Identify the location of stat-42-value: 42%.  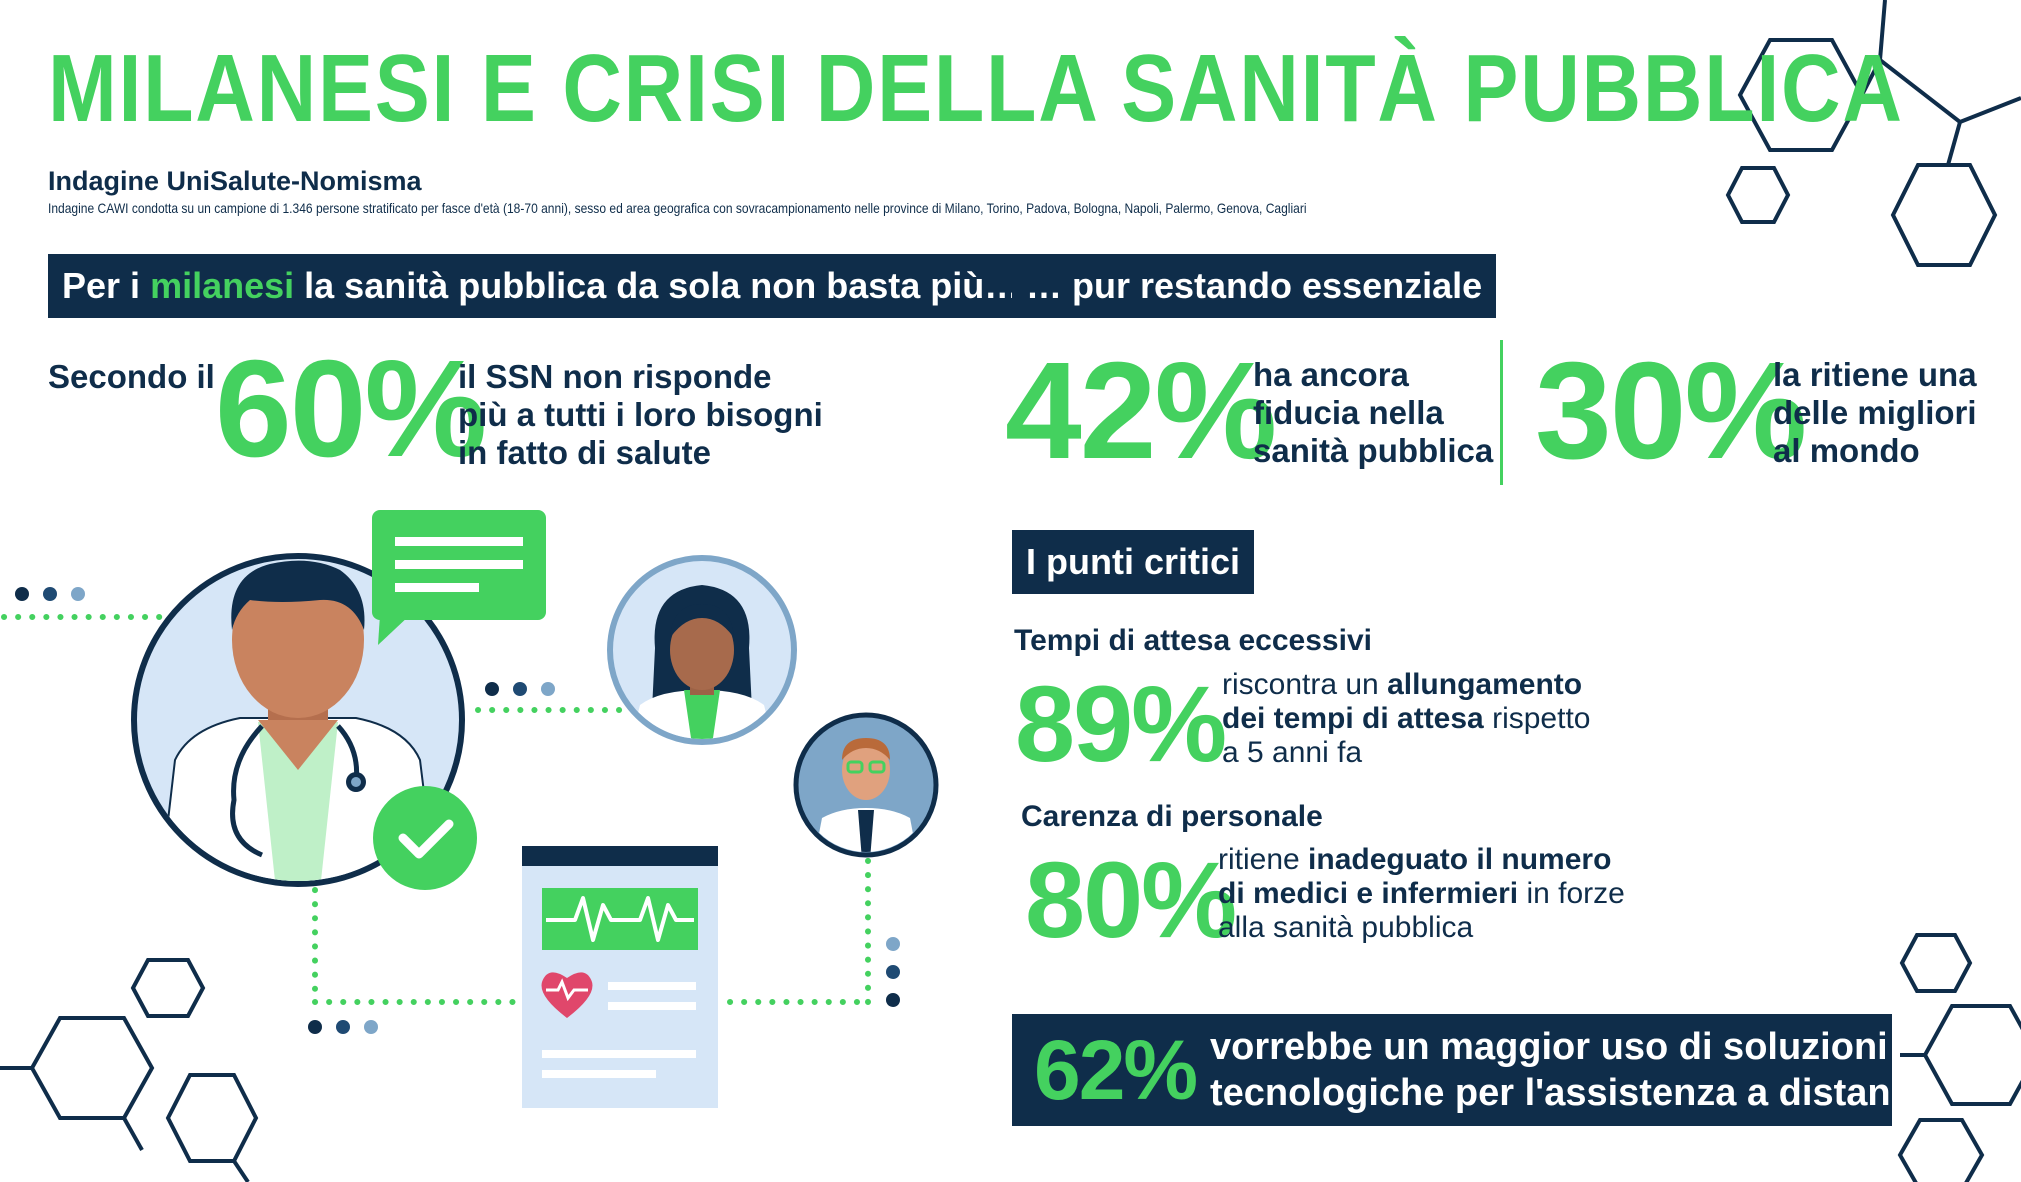
(1141, 411).